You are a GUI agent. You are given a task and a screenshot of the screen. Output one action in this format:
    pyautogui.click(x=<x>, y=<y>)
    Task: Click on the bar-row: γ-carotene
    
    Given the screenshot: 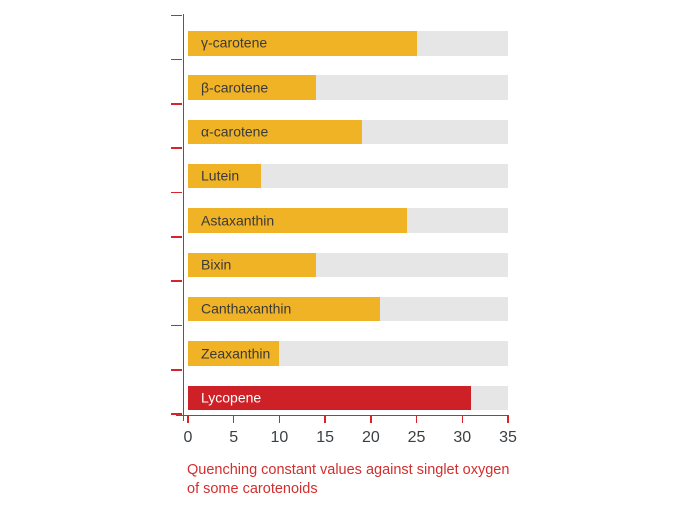 What is the action you would take?
    pyautogui.click(x=348, y=43)
    